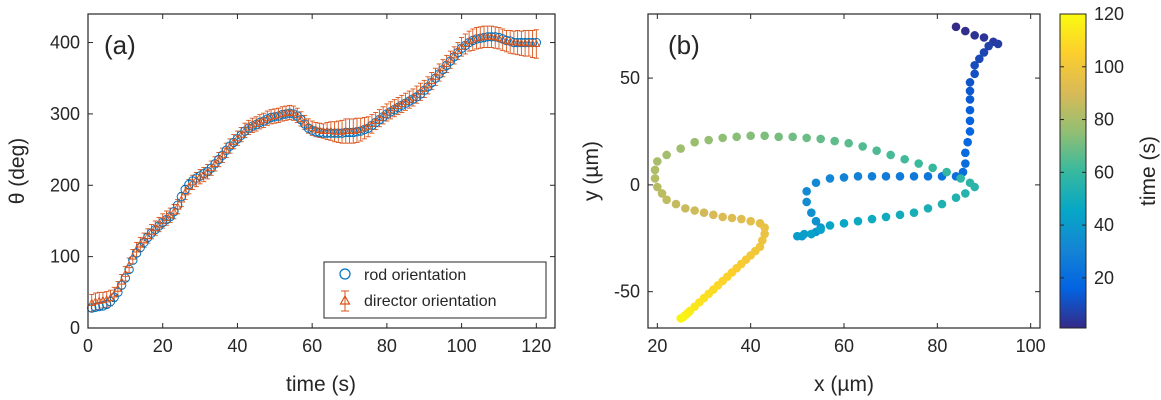 This screenshot has width=1161, height=400. Describe the element at coordinates (1104, 225) in the screenshot. I see `colorbar-tick-label: 40` at that location.